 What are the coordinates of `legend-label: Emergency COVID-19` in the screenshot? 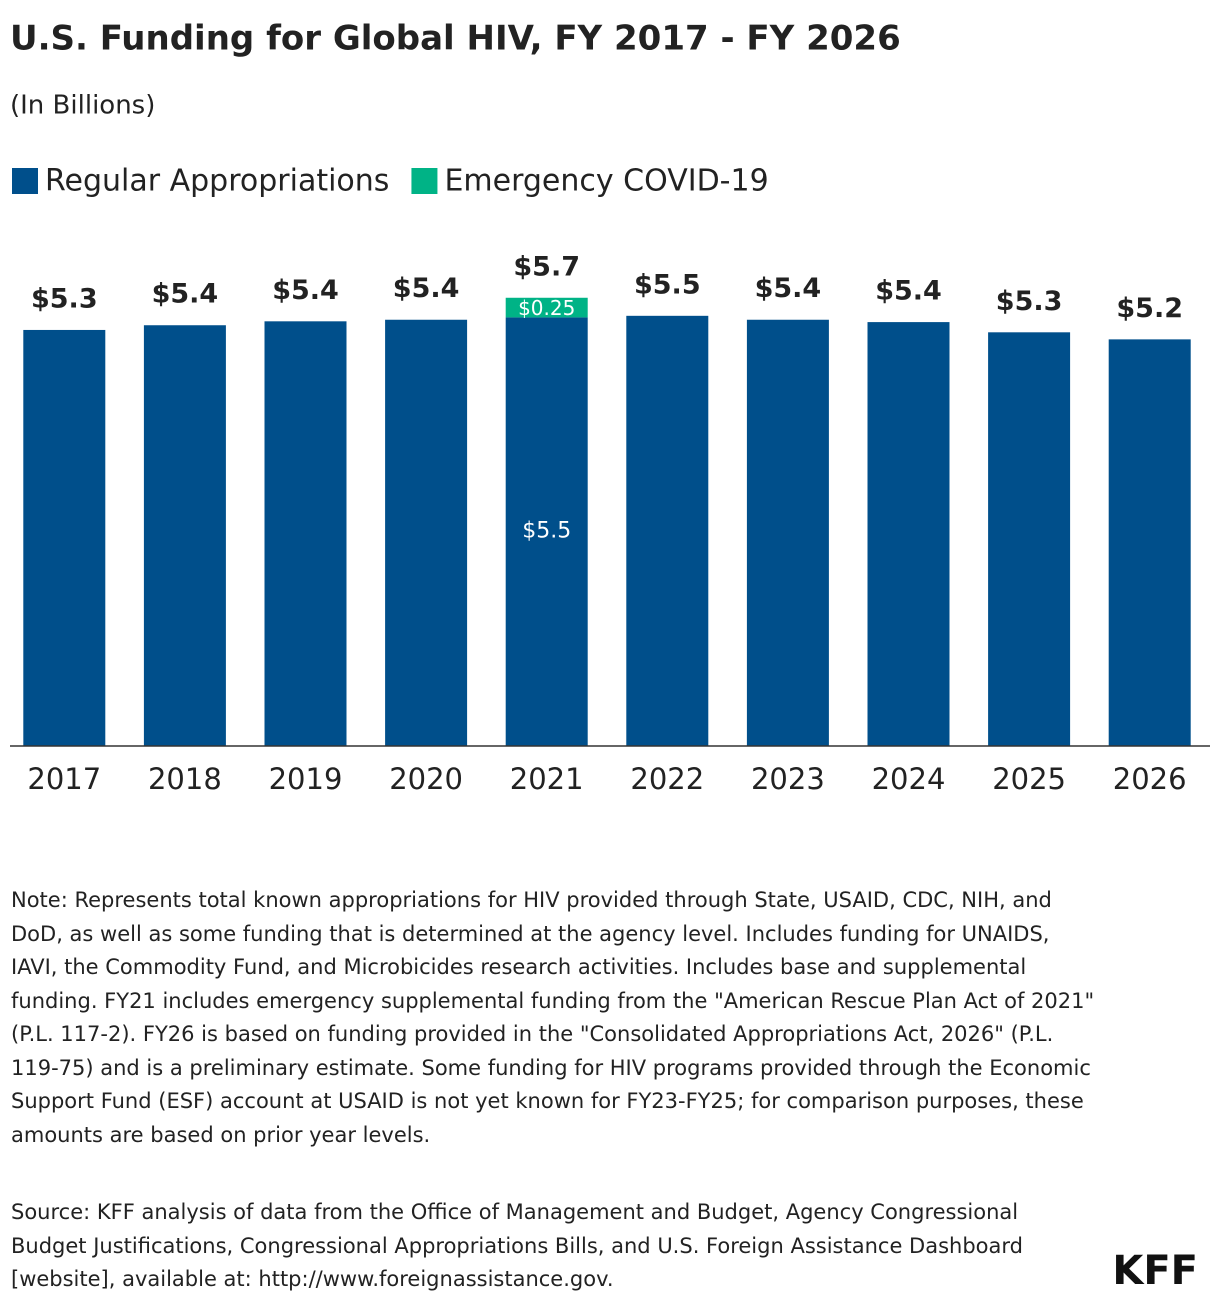 It's located at (606, 181).